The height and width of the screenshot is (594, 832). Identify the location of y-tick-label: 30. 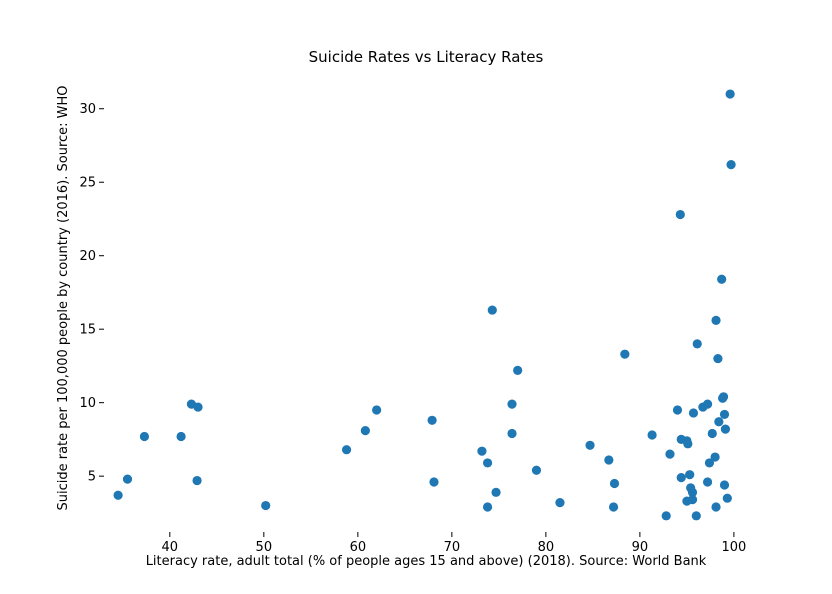
(87, 109).